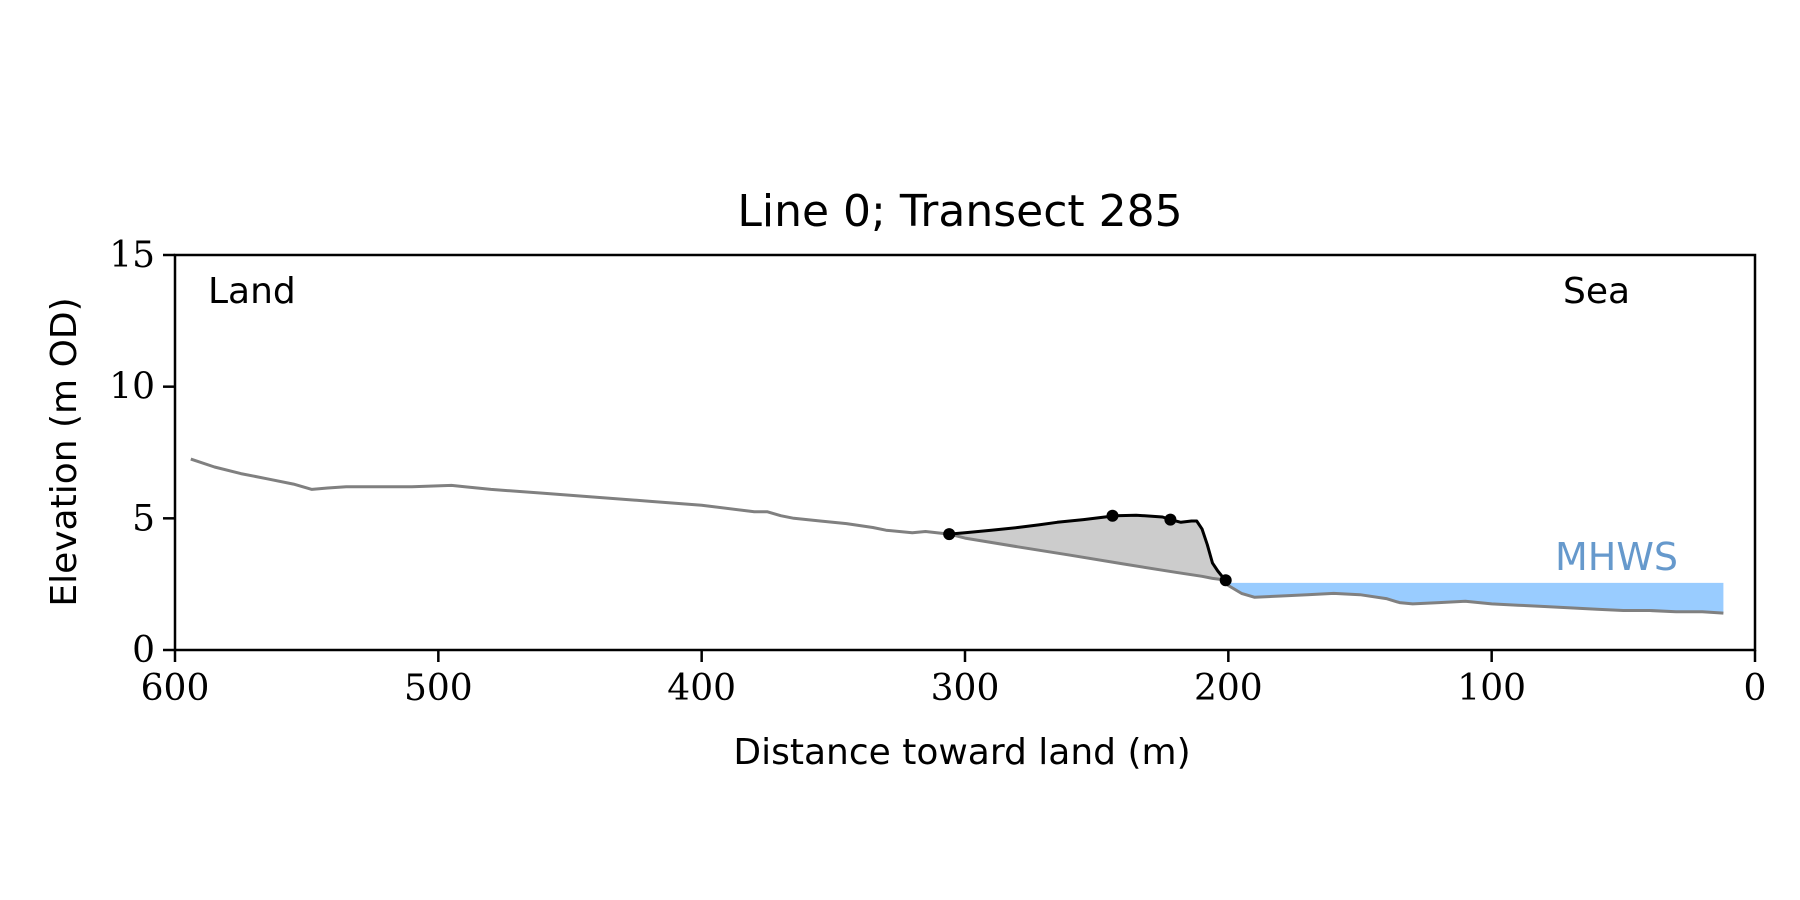 The height and width of the screenshot is (900, 1800). Describe the element at coordinates (1228, 688) in the screenshot. I see `x-tick-label: 200` at that location.